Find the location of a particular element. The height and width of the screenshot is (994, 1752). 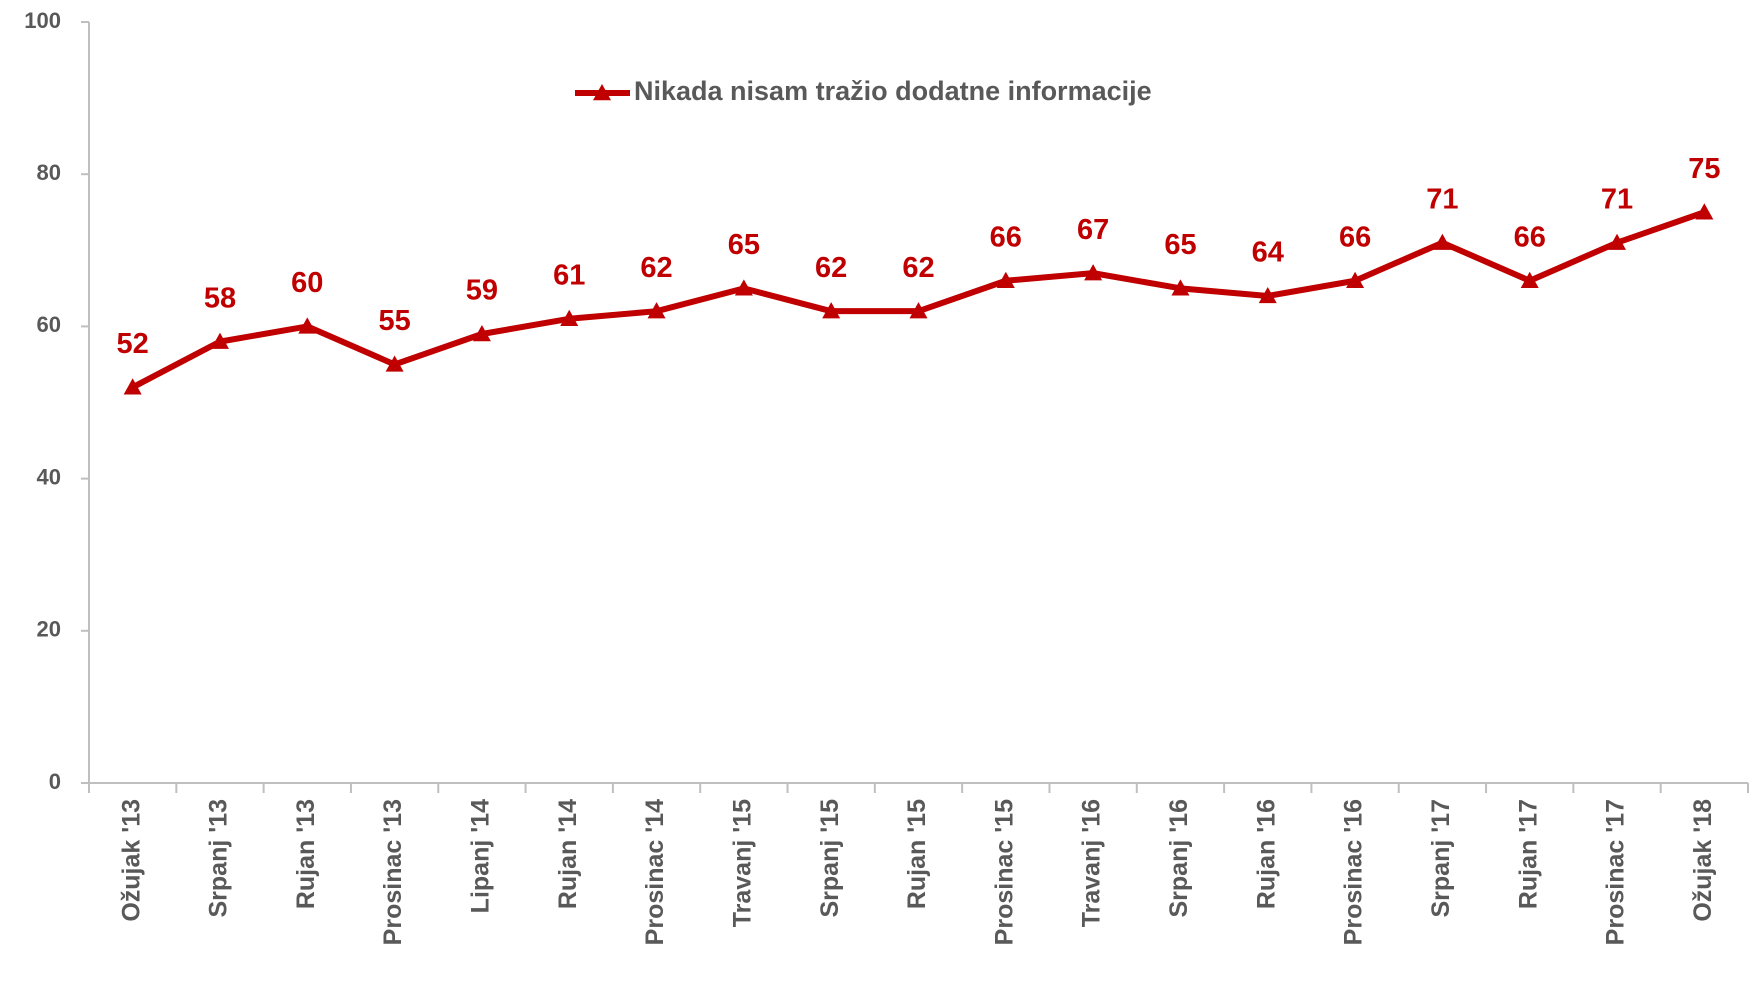

x-tick-label: Ožujak '13 is located at coordinates (131, 860).